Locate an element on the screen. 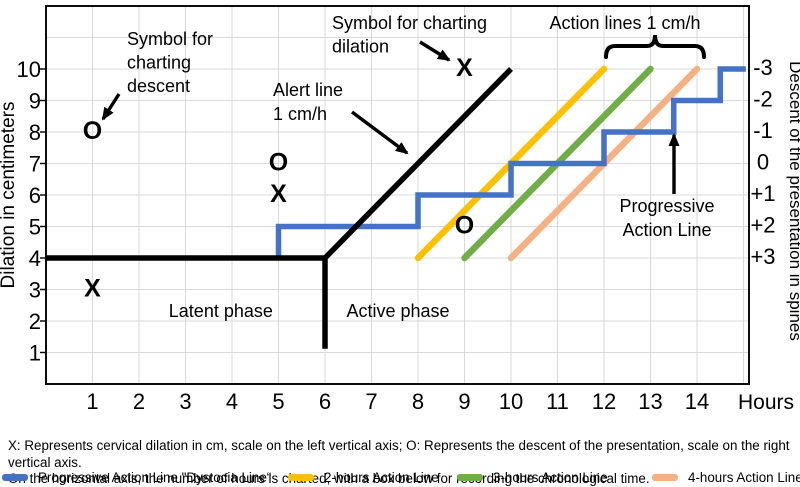  progressive-note-text: Action Line is located at coordinates (666, 230).